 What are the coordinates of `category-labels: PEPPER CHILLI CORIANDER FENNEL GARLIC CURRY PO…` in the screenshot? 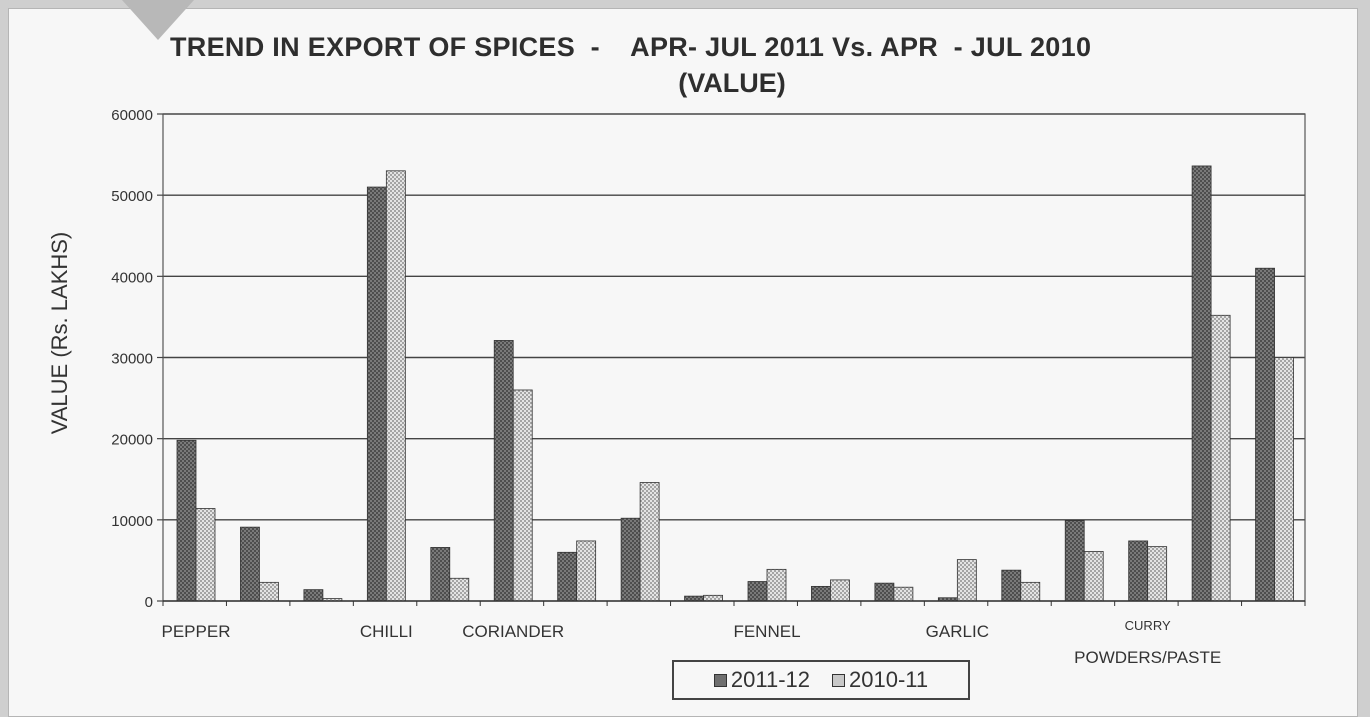 It's located at (692, 642).